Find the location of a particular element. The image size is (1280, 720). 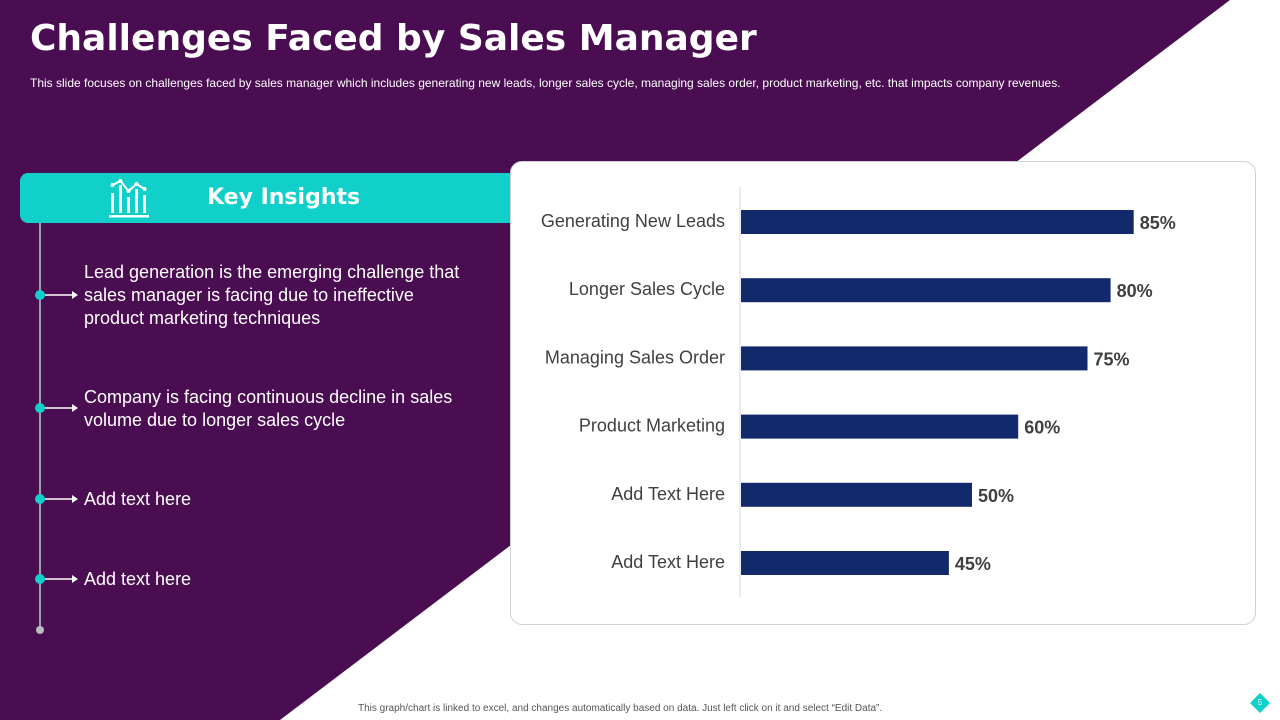

timeline-end-dot is located at coordinates (40, 630).